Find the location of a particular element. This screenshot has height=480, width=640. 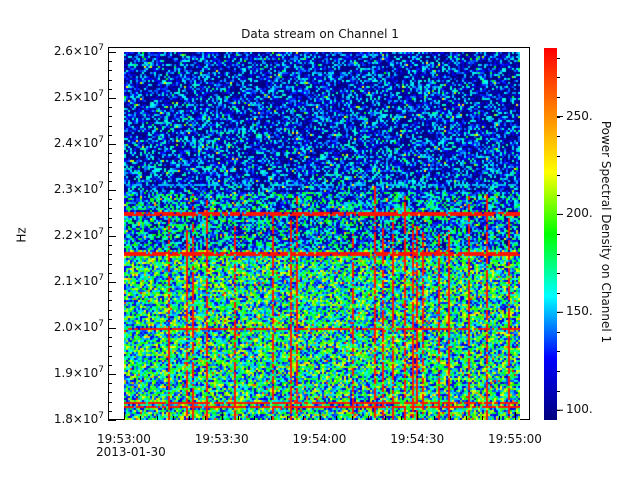

y-tick-label: 2.5×107 is located at coordinates (79, 96).